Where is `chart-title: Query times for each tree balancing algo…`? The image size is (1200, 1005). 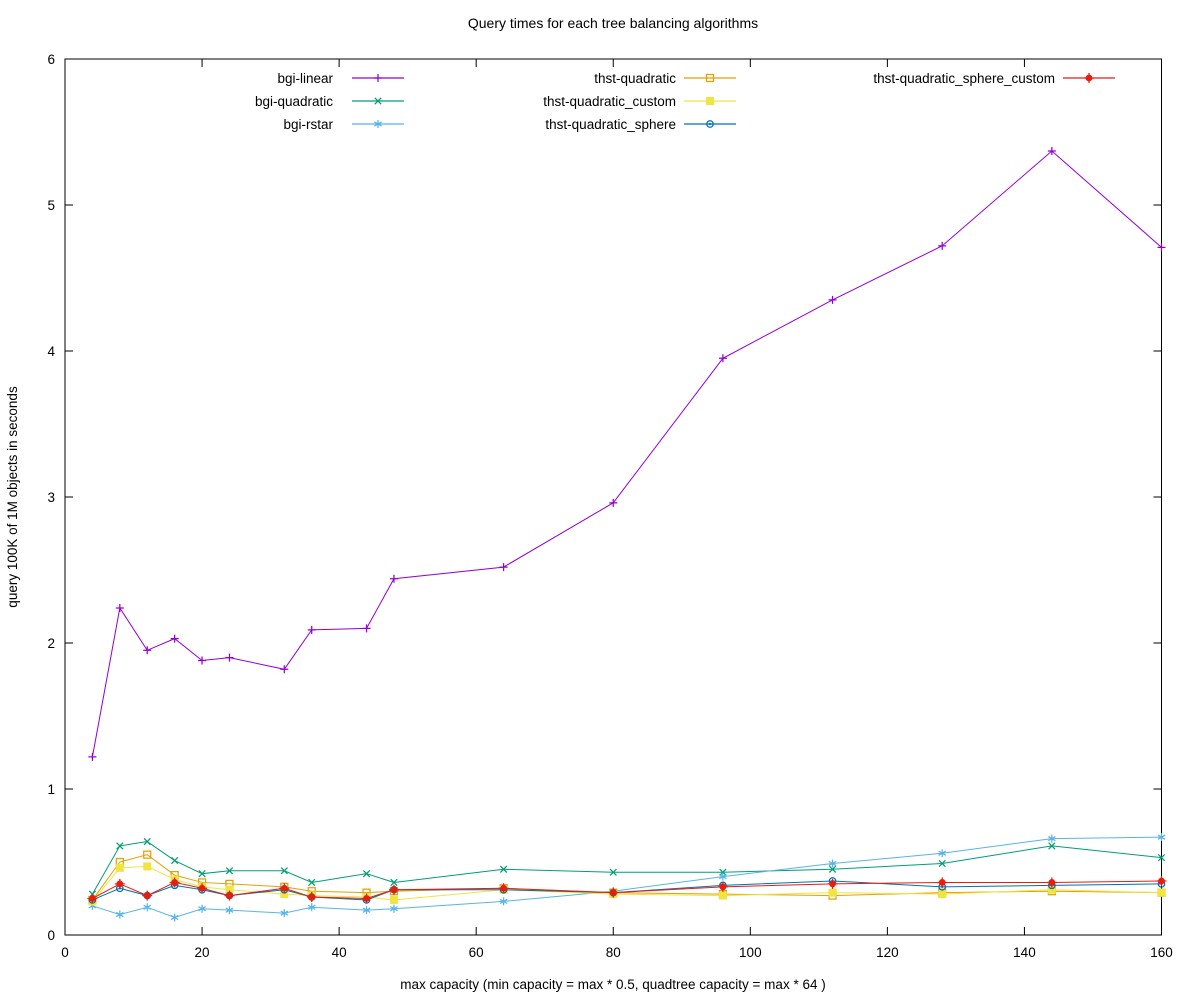 chart-title: Query times for each tree balancing algo… is located at coordinates (613, 23).